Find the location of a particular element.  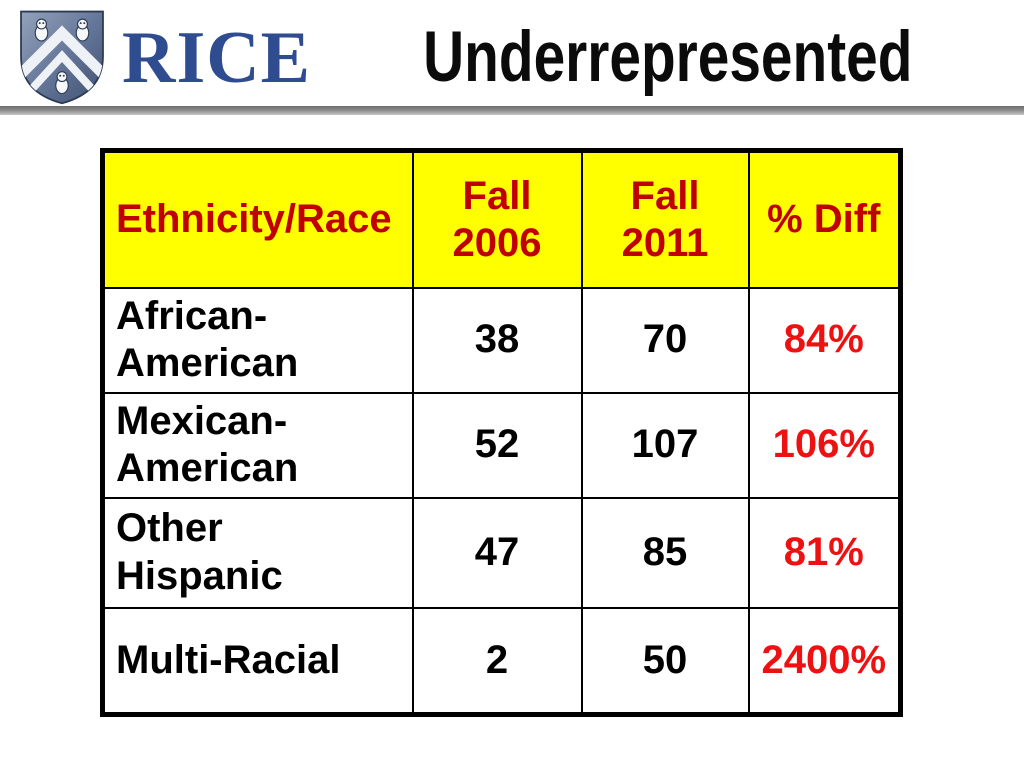

title-block: Underrepresented is located at coordinates (667, 46).